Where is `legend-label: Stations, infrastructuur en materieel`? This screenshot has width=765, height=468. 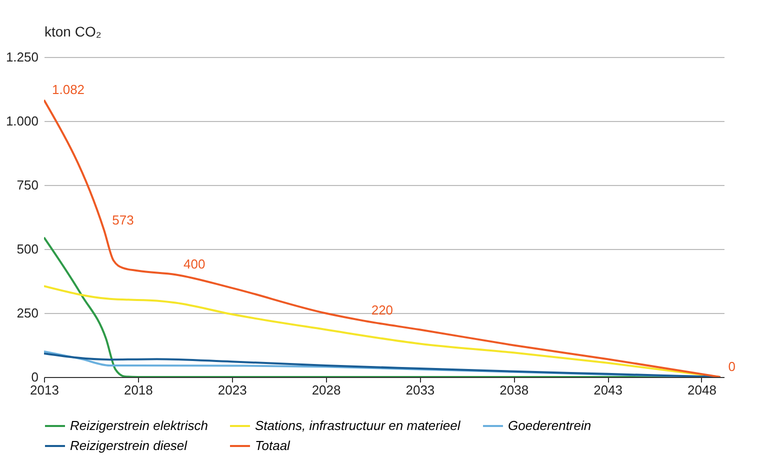
legend-label: Stations, infrastructuur en materieel is located at coordinates (358, 425).